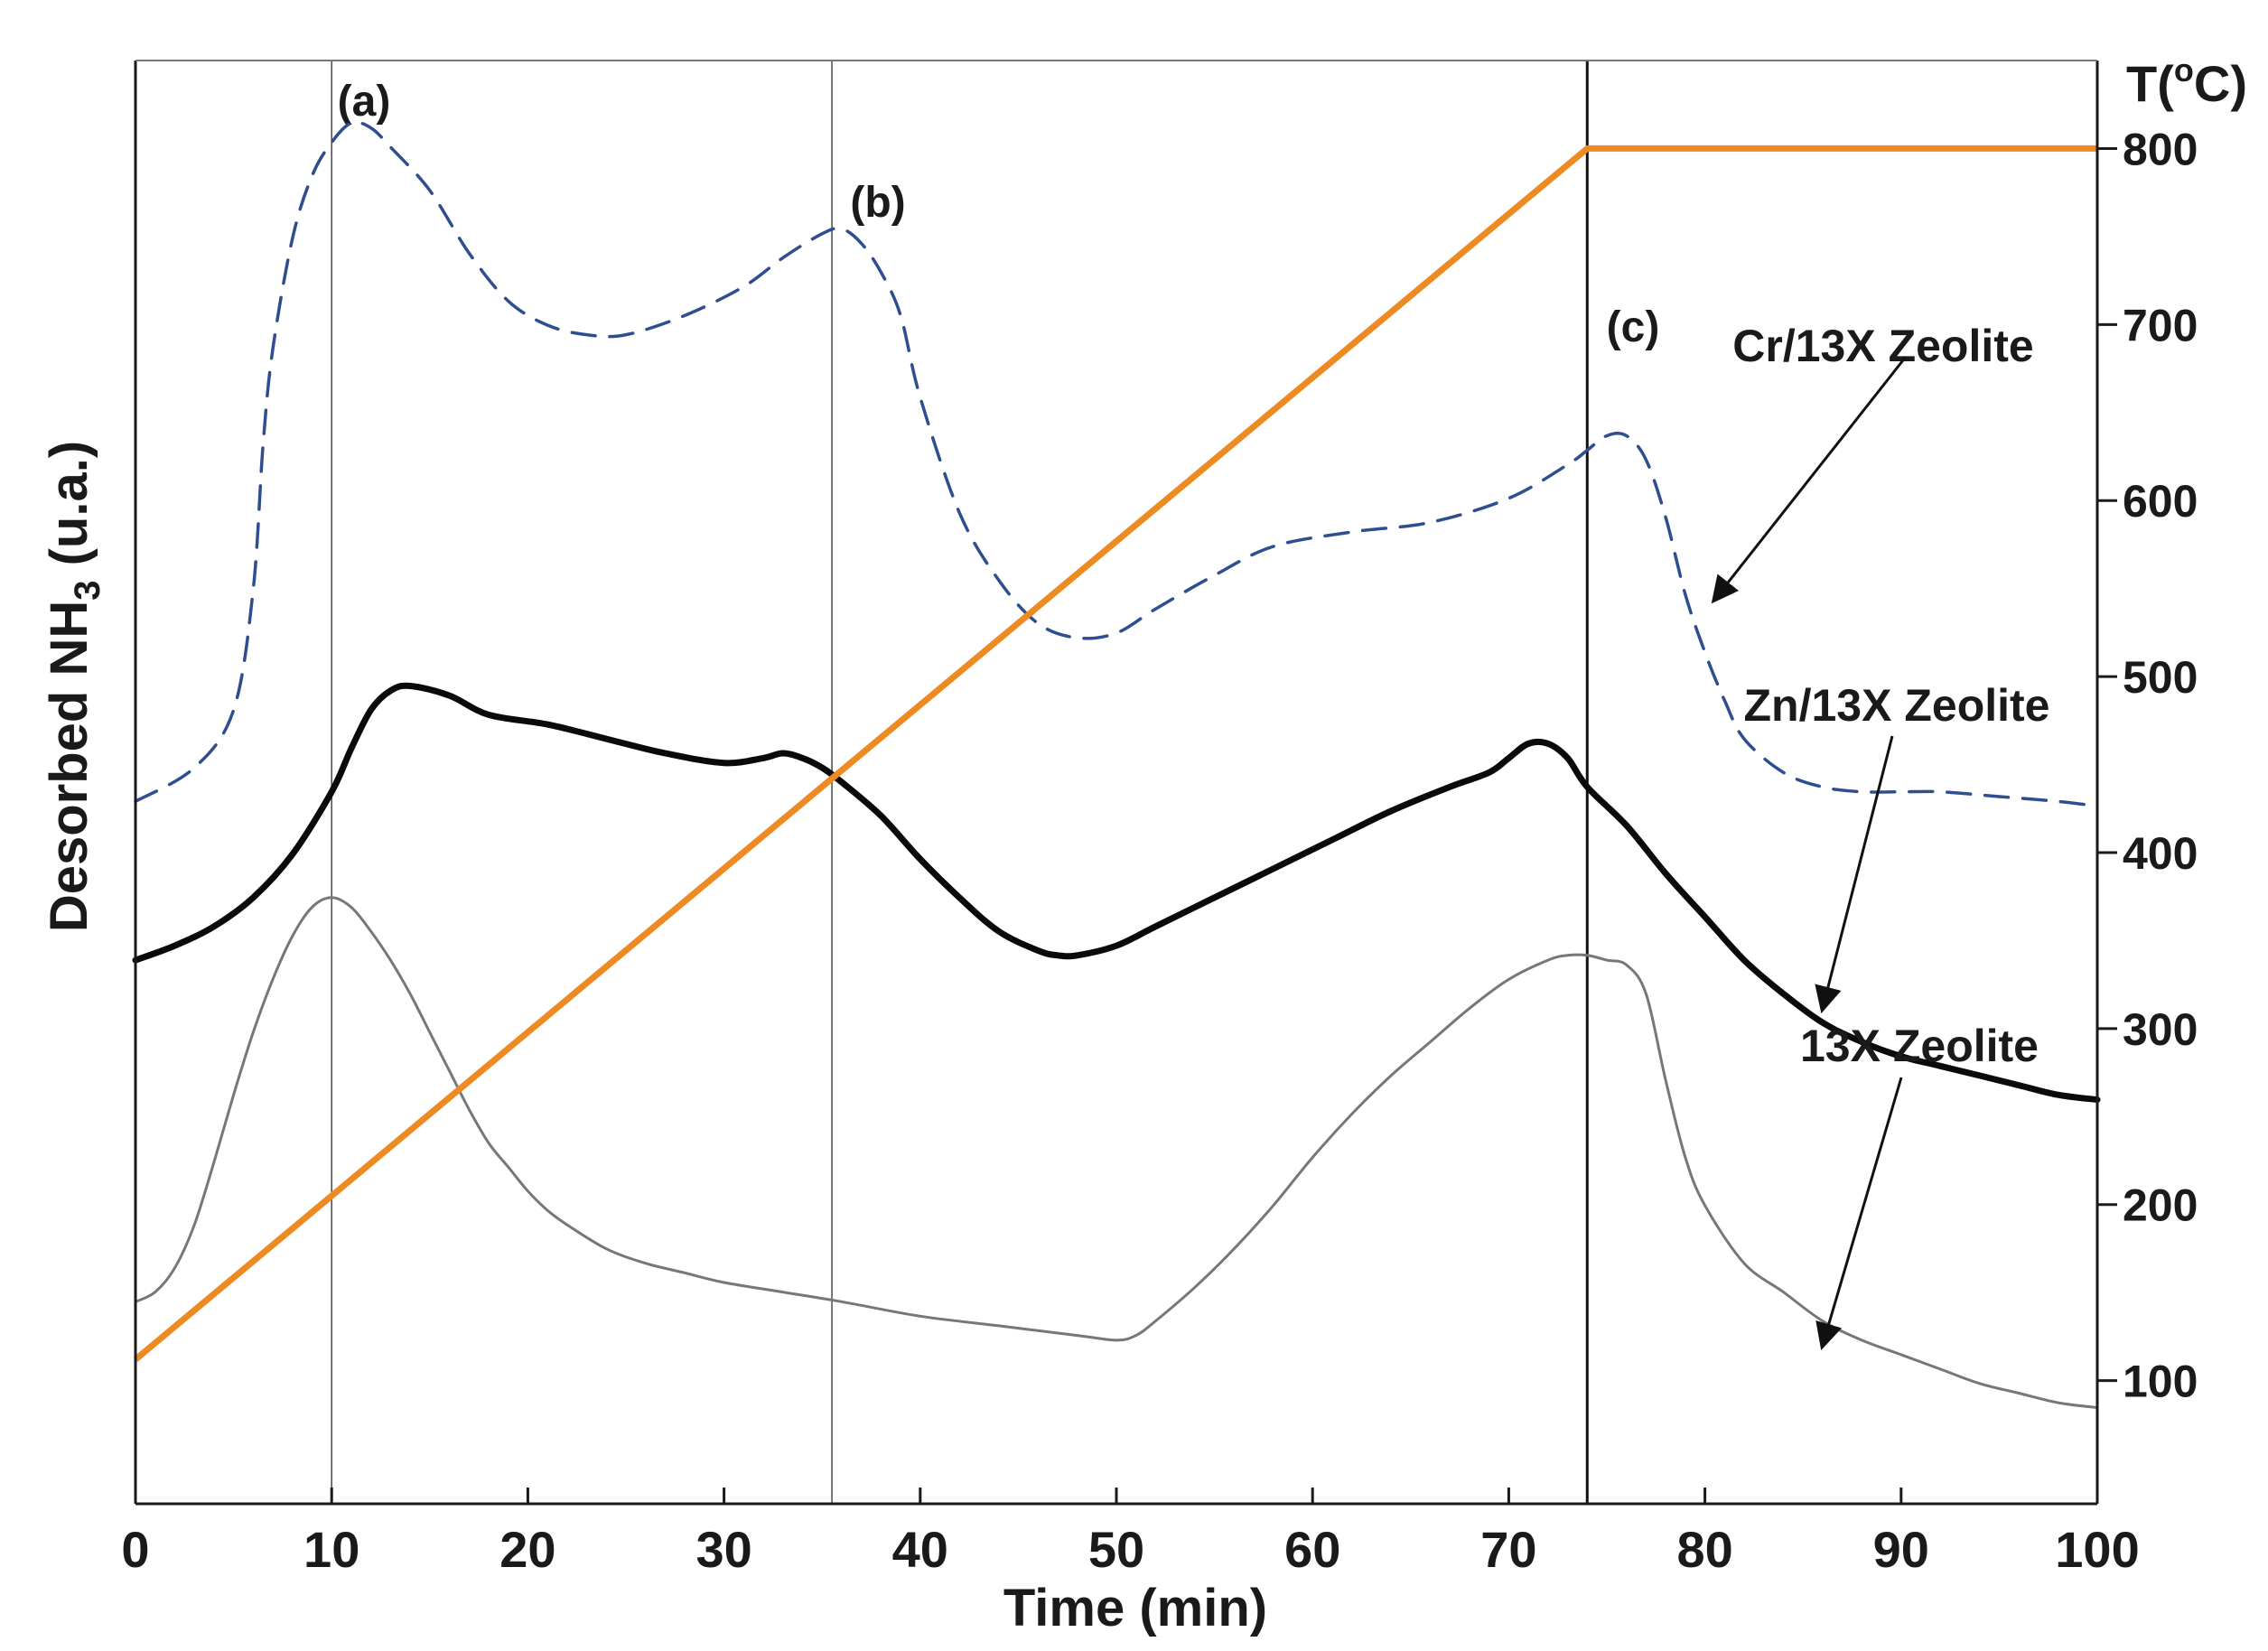 The height and width of the screenshot is (1651, 2268). I want to click on annotation-arrow-13x-zeolite, so click(1859, 1214).